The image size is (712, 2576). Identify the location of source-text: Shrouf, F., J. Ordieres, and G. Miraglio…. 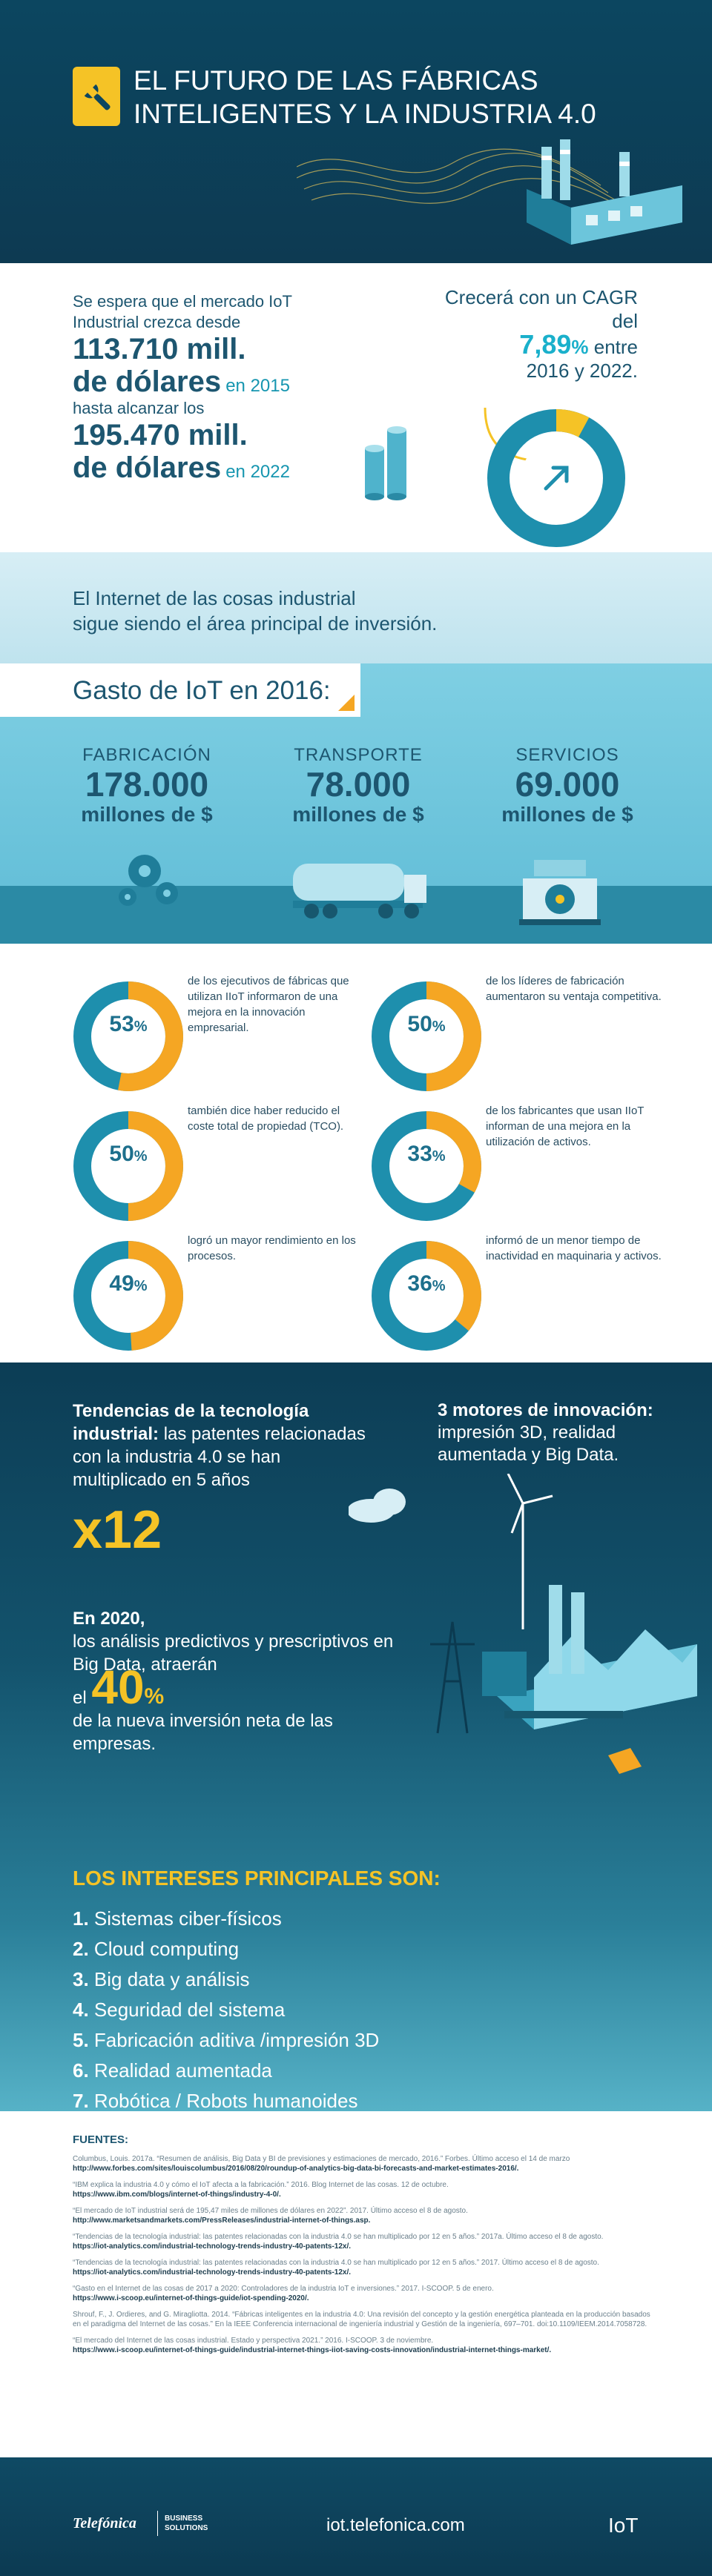
(361, 2319).